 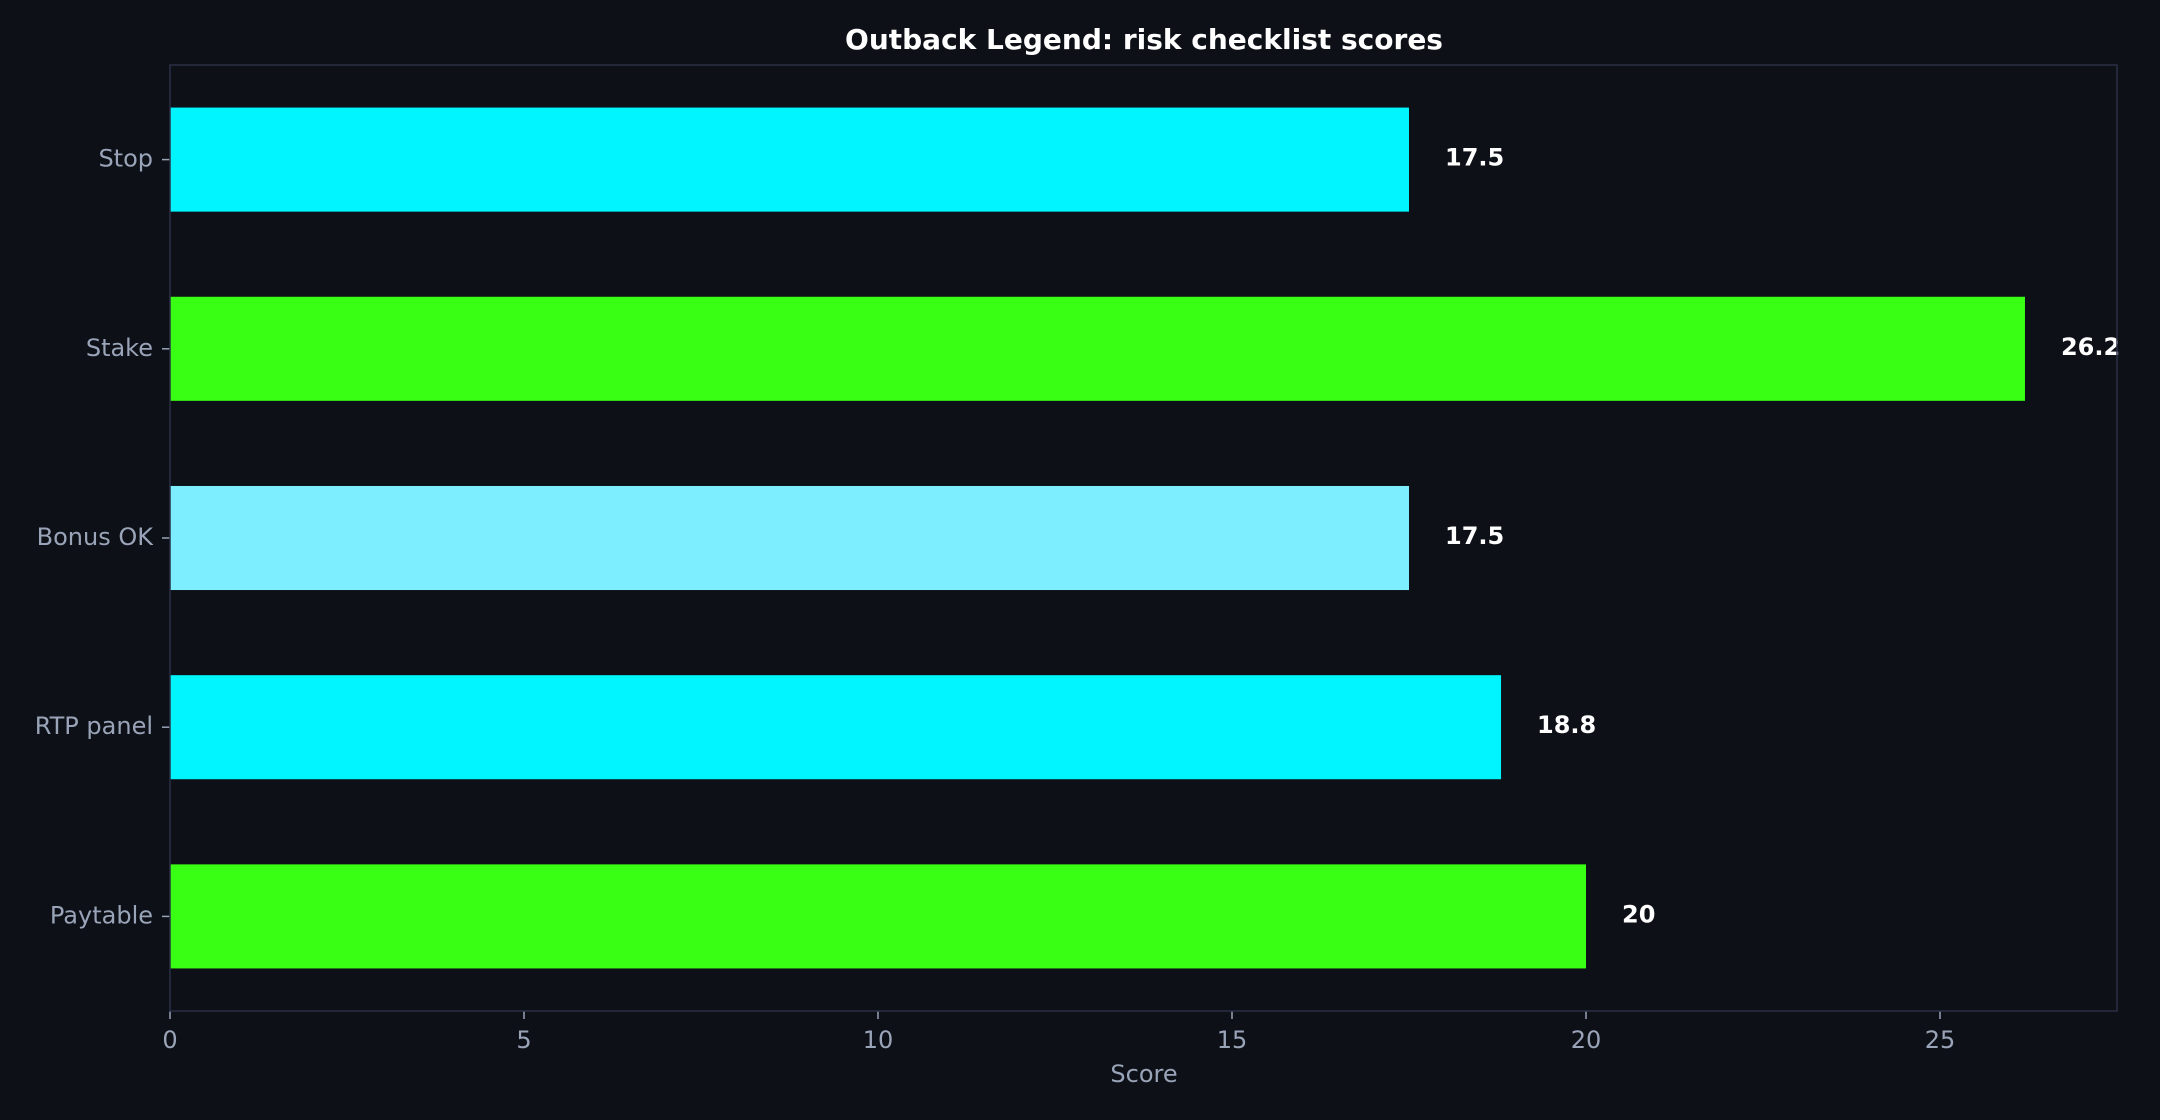 What do you see at coordinates (1940, 1040) in the screenshot?
I see `x-tick-label: 25` at bounding box center [1940, 1040].